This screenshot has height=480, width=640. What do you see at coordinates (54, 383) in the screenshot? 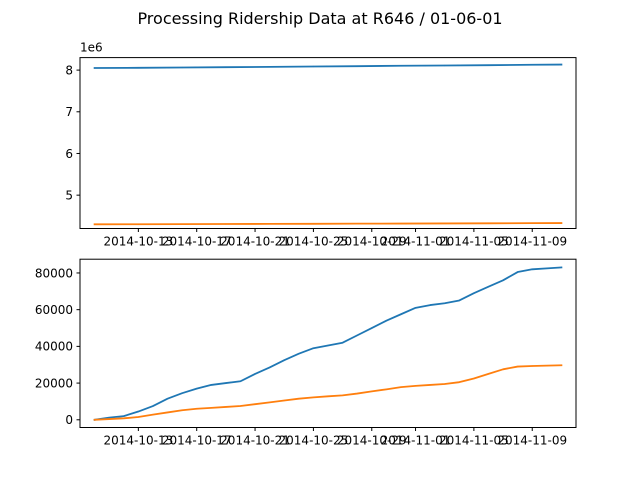
I see `bottom-y-tick-label: 20000` at bounding box center [54, 383].